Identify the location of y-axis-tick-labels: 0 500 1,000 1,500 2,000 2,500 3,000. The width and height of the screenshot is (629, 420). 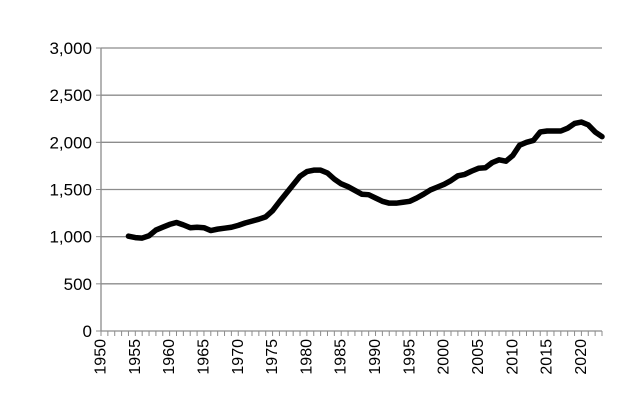
(70, 190).